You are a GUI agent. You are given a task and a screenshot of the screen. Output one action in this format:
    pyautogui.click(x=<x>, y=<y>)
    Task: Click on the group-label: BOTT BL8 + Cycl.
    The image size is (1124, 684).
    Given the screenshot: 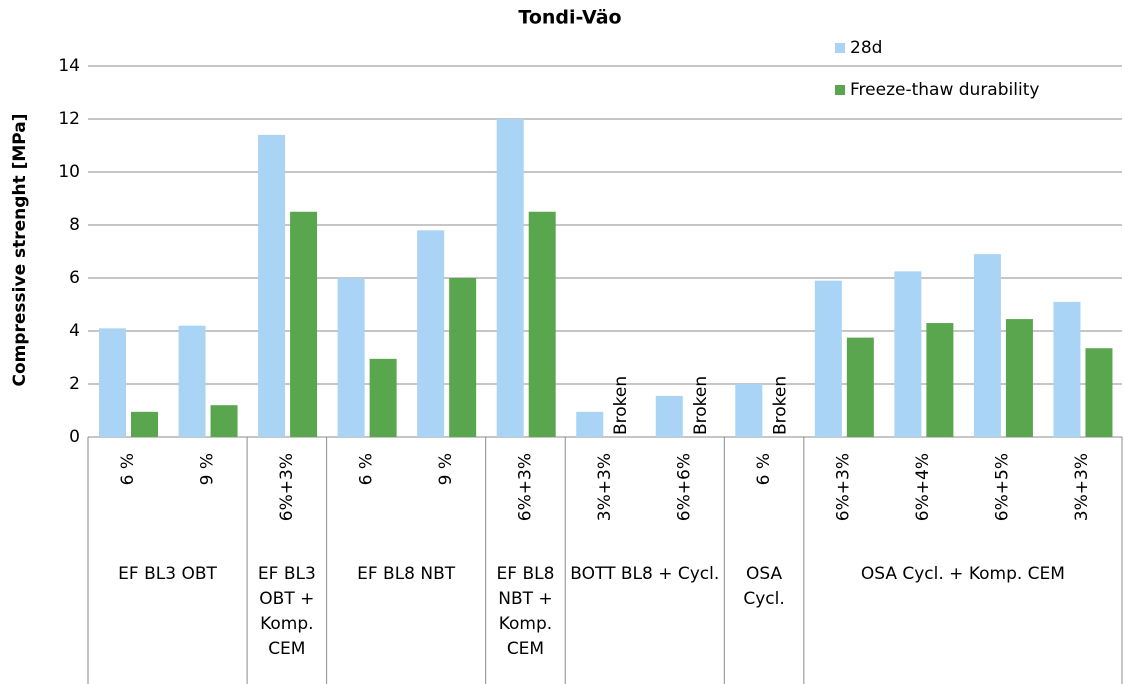 What is the action you would take?
    pyautogui.click(x=645, y=574)
    